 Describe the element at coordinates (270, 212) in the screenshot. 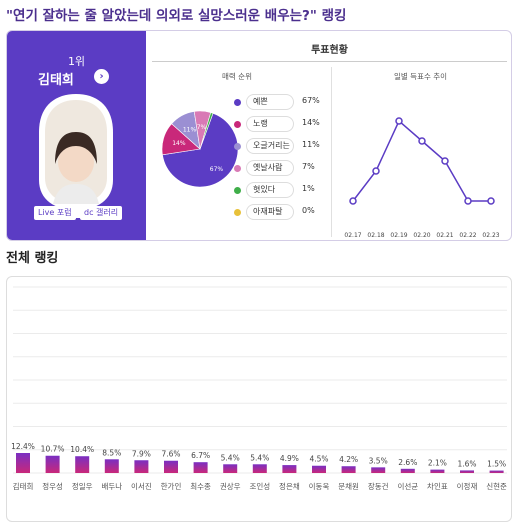

I see `legend-label: 아재파탈` at that location.